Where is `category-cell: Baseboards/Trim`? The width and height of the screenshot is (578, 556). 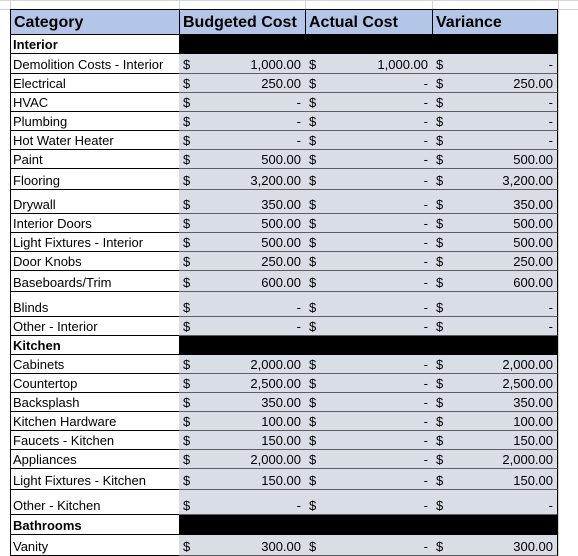 category-cell: Baseboards/Trim is located at coordinates (95, 281).